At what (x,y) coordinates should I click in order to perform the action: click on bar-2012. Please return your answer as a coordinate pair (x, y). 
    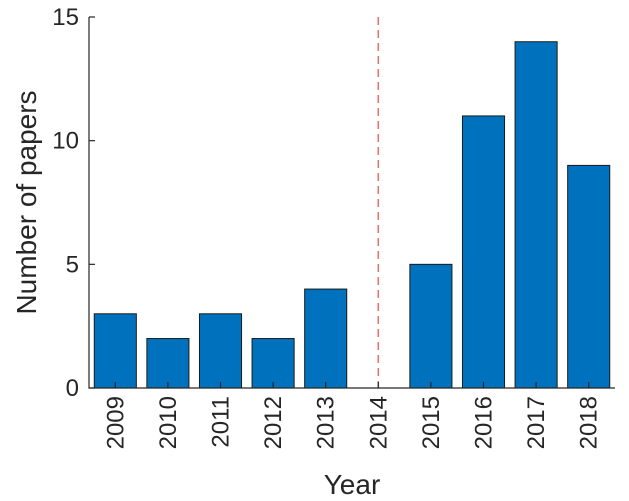
    Looking at the image, I should click on (273, 363).